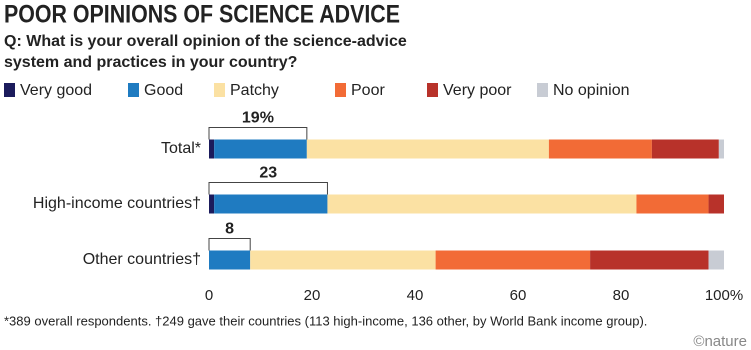  What do you see at coordinates (142, 259) in the screenshot?
I see `y-tick-label: Other countries†` at bounding box center [142, 259].